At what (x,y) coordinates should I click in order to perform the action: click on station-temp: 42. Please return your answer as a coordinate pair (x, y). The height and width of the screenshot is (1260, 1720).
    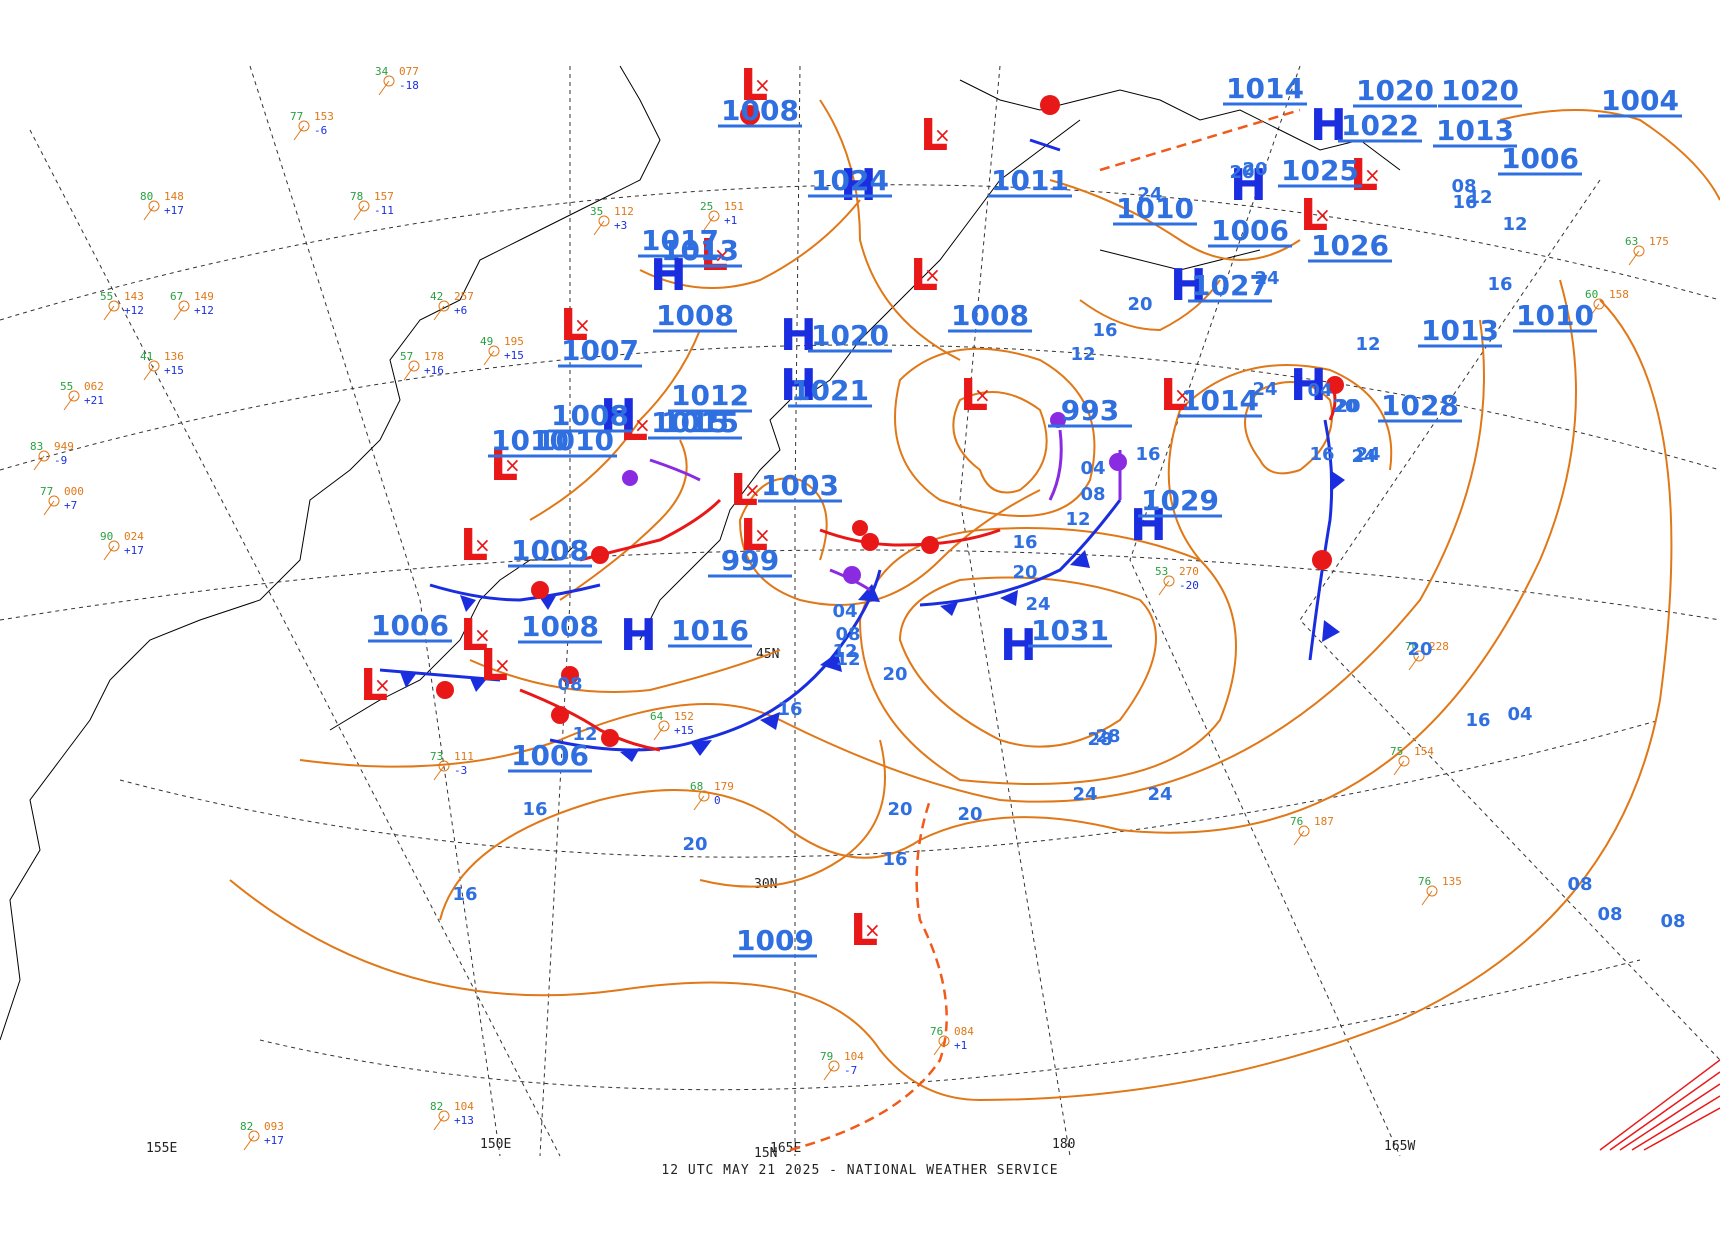
    Looking at the image, I should click on (436, 296).